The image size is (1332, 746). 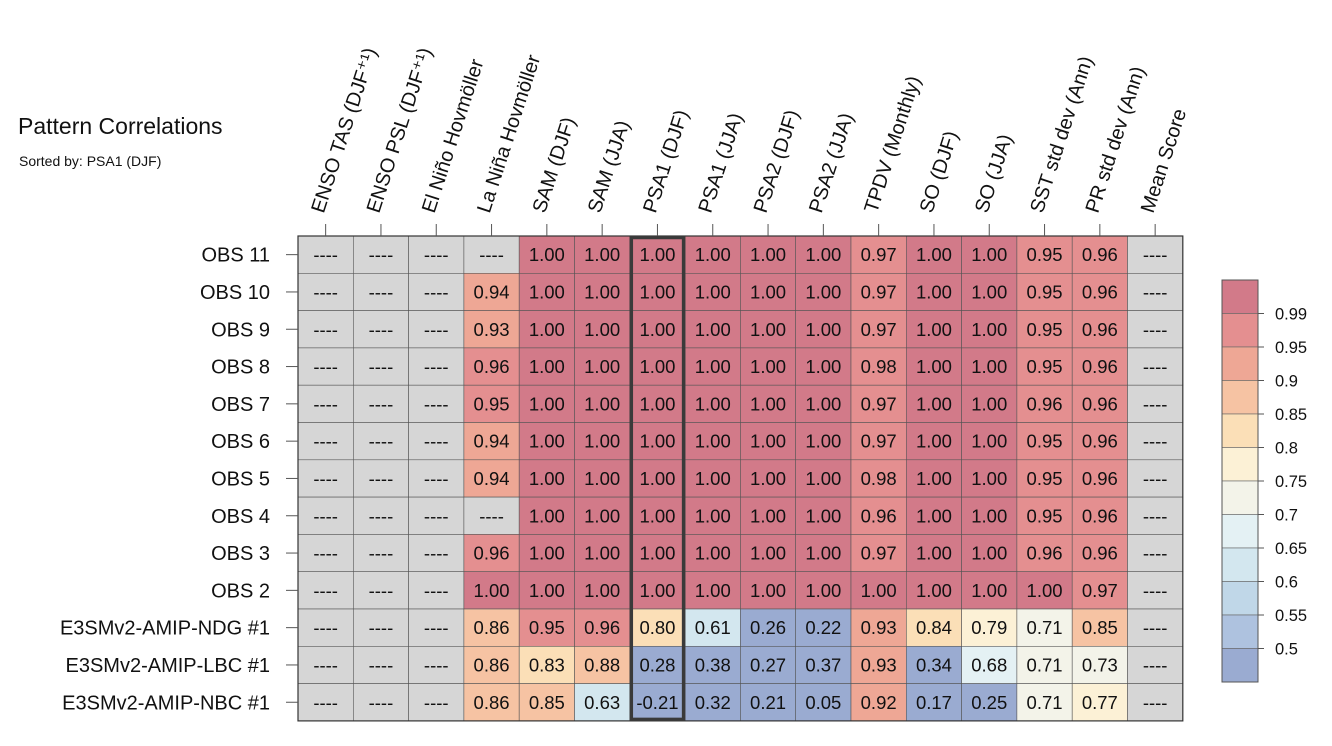 What do you see at coordinates (831, 162) in the screenshot?
I see `column-label: PSA2 (JJA)` at bounding box center [831, 162].